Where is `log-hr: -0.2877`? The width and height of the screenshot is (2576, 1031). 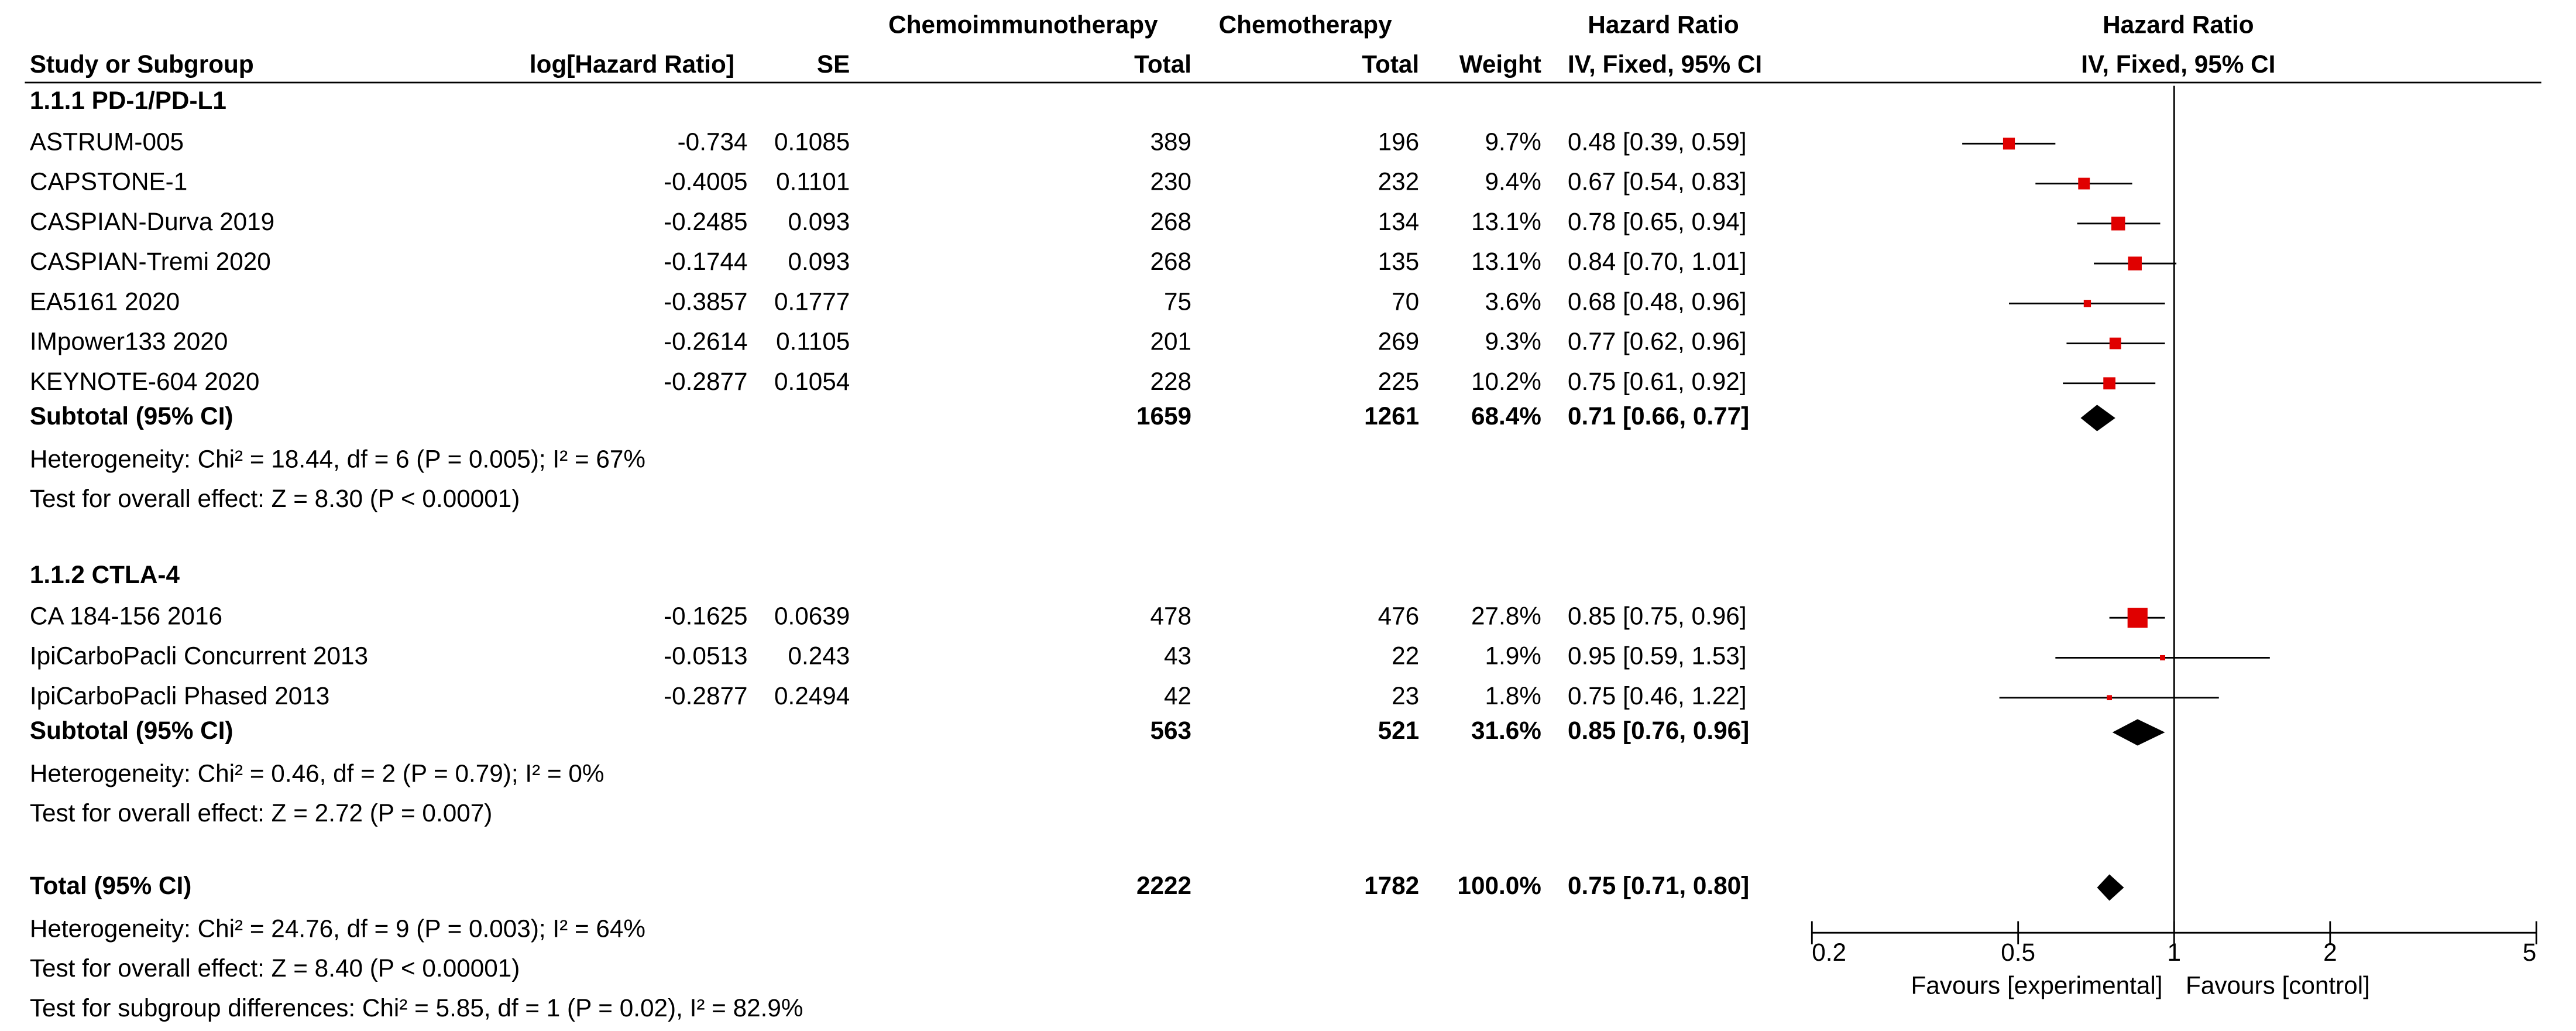 log-hr: -0.2877 is located at coordinates (705, 696).